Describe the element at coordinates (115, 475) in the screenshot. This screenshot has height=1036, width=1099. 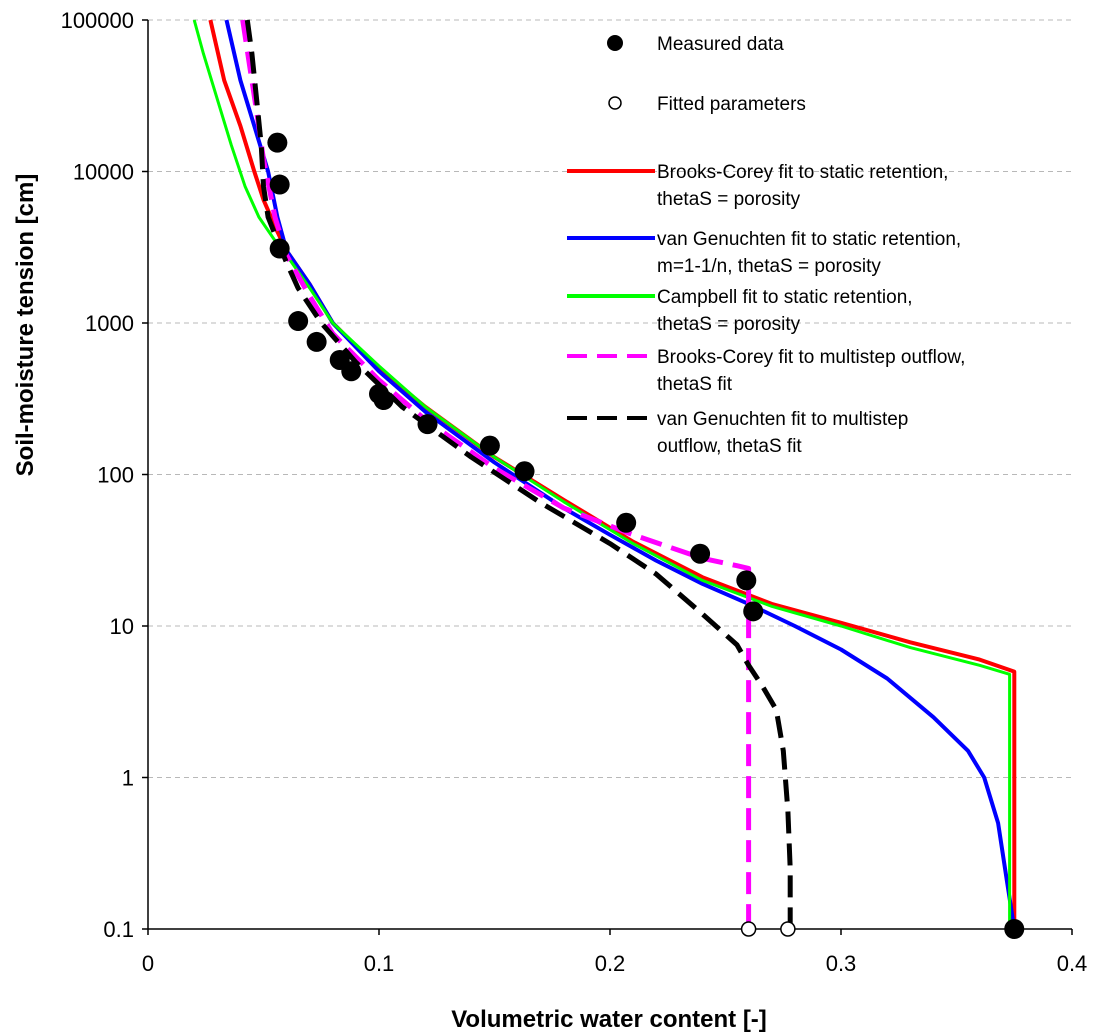
I see `y-tick-label: 100` at that location.